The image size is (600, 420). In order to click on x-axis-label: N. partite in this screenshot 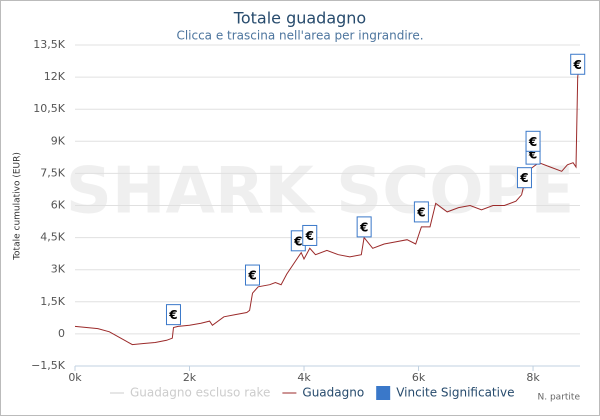, I will do `click(559, 398)`.